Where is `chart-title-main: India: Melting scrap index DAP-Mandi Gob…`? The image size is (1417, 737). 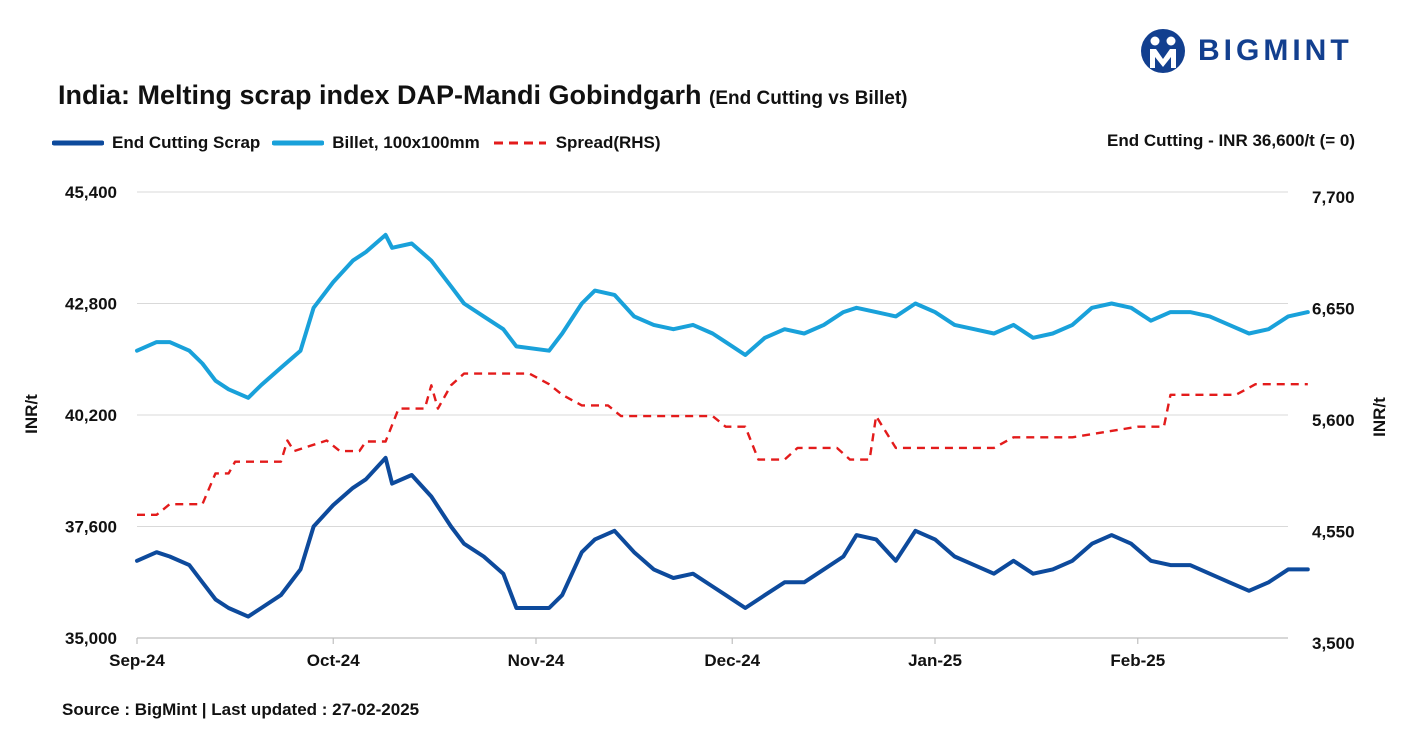 chart-title-main: India: Melting scrap index DAP-Mandi Gob… is located at coordinates (380, 95).